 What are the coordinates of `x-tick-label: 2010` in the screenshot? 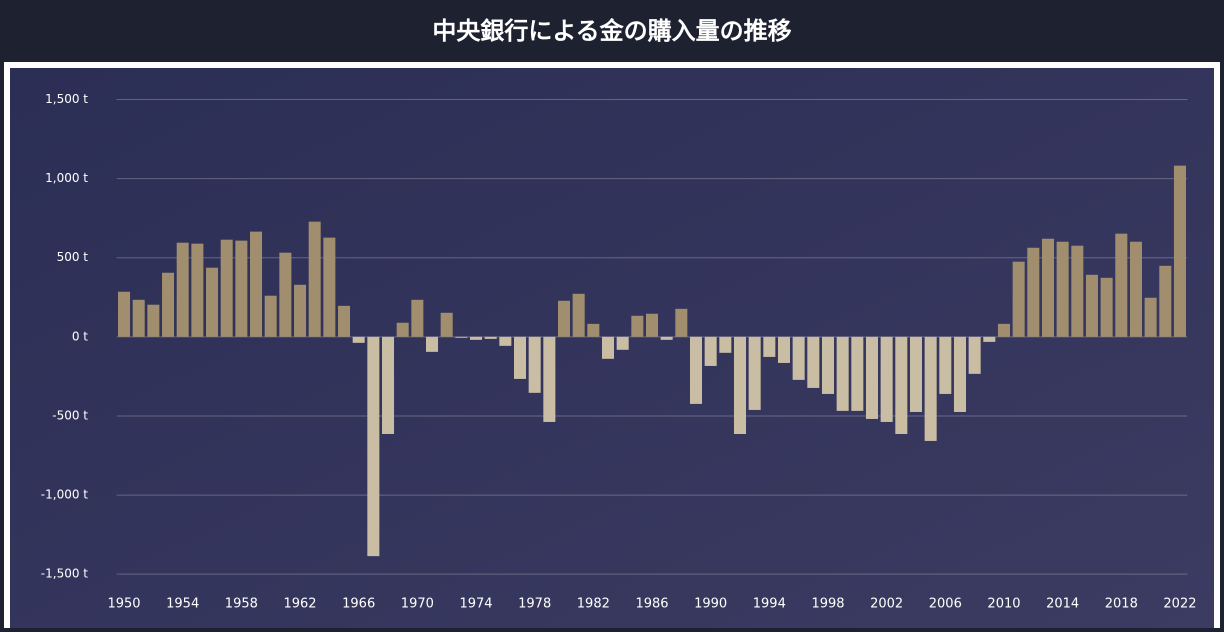 It's located at (1003, 604).